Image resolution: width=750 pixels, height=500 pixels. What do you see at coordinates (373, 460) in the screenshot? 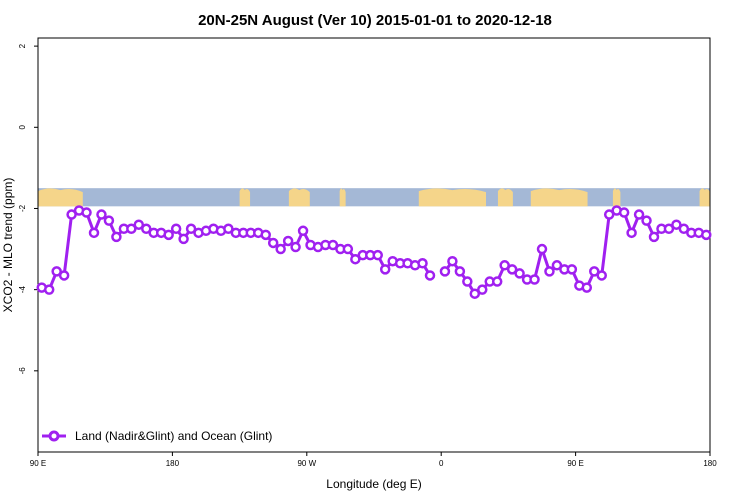
I see `x-axis: 90 E 180 90 W 0 90 E 180` at bounding box center [373, 460].